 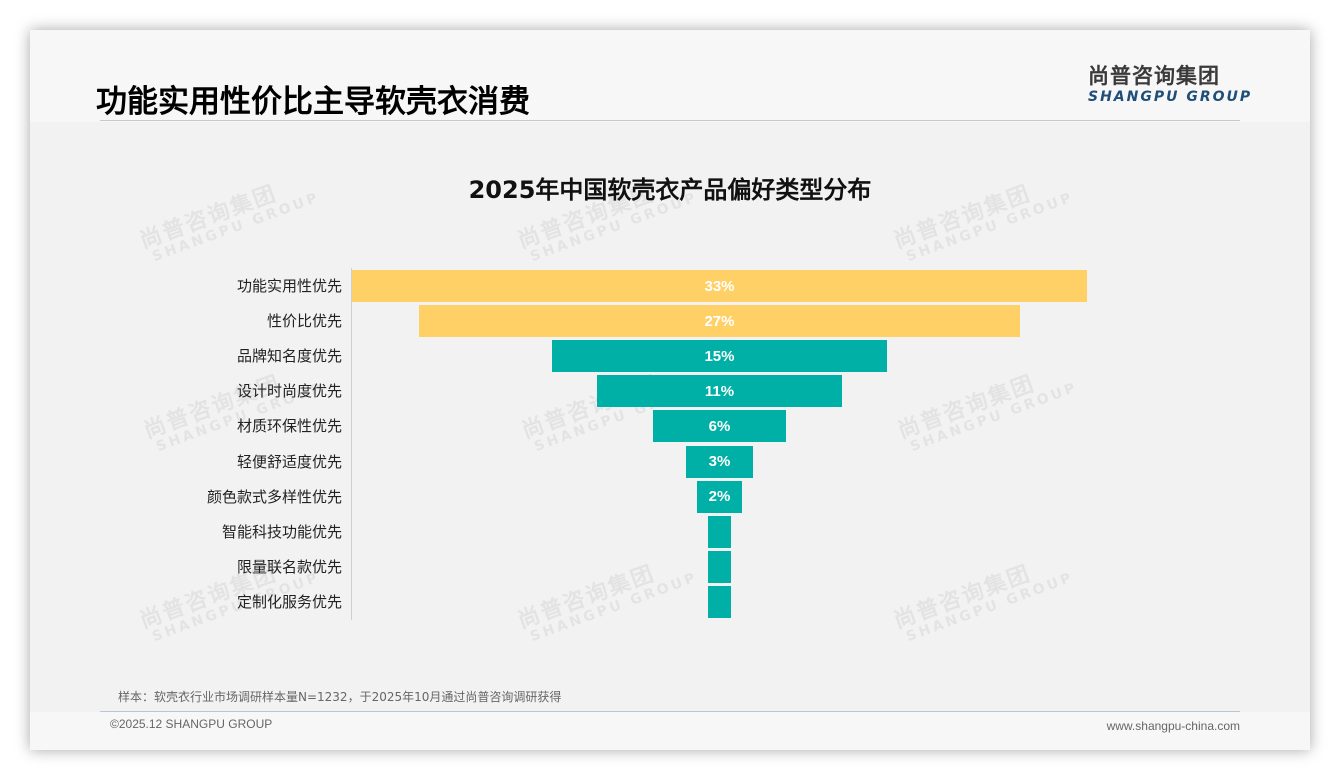 I want to click on bar-value-label: 15%, so click(x=719, y=356).